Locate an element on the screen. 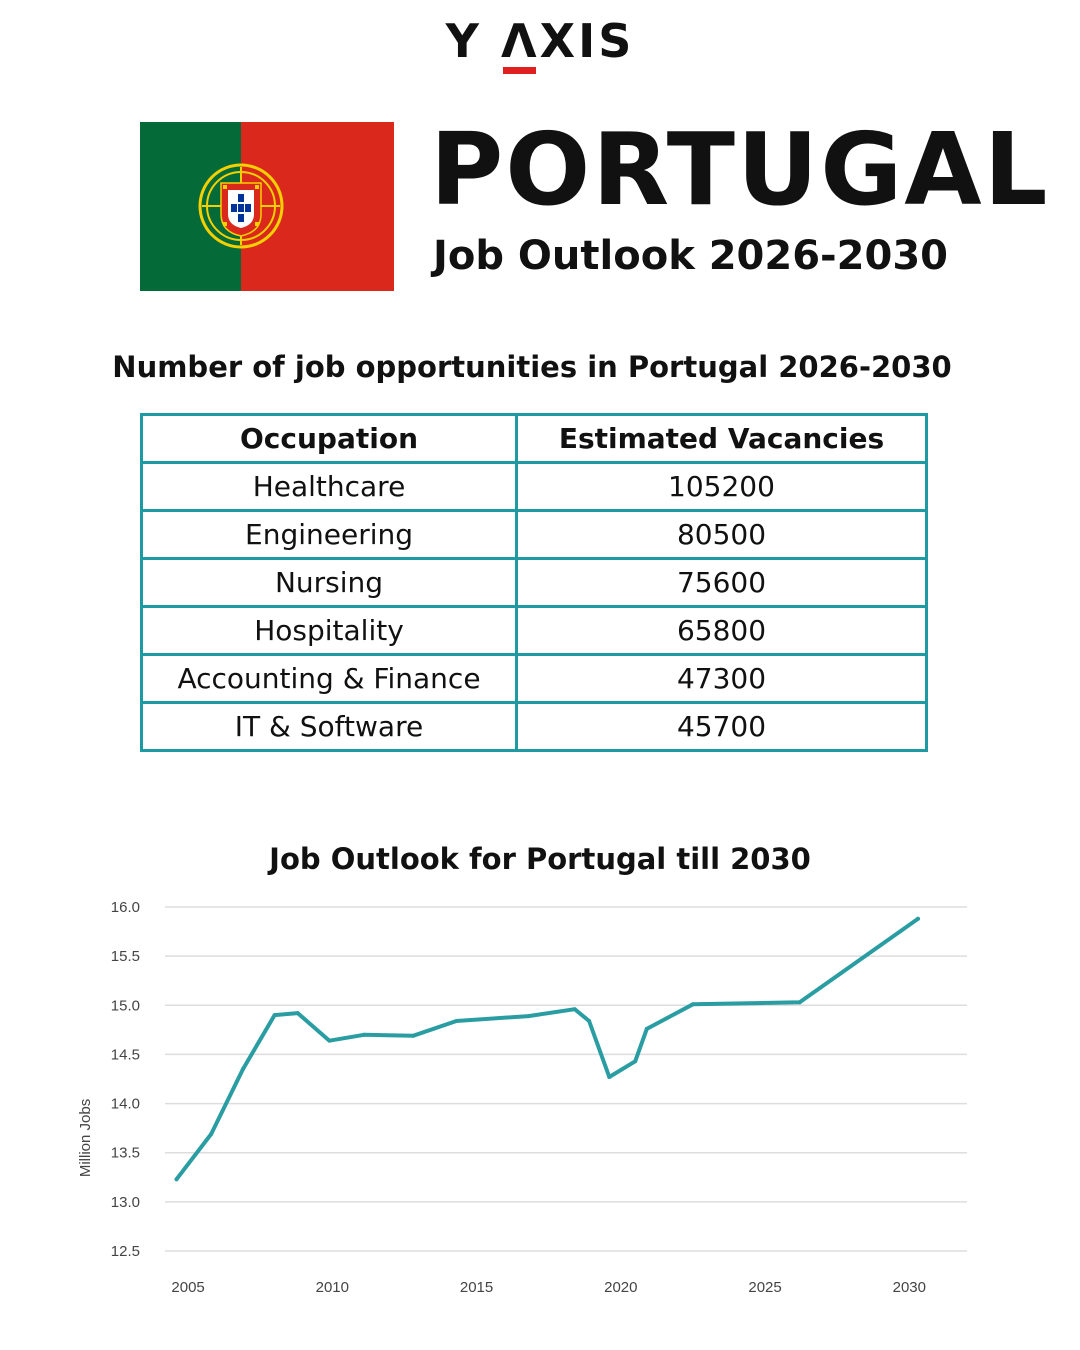 The height and width of the screenshot is (1350, 1080). logo-a-letter: Λ is located at coordinates (520, 41).